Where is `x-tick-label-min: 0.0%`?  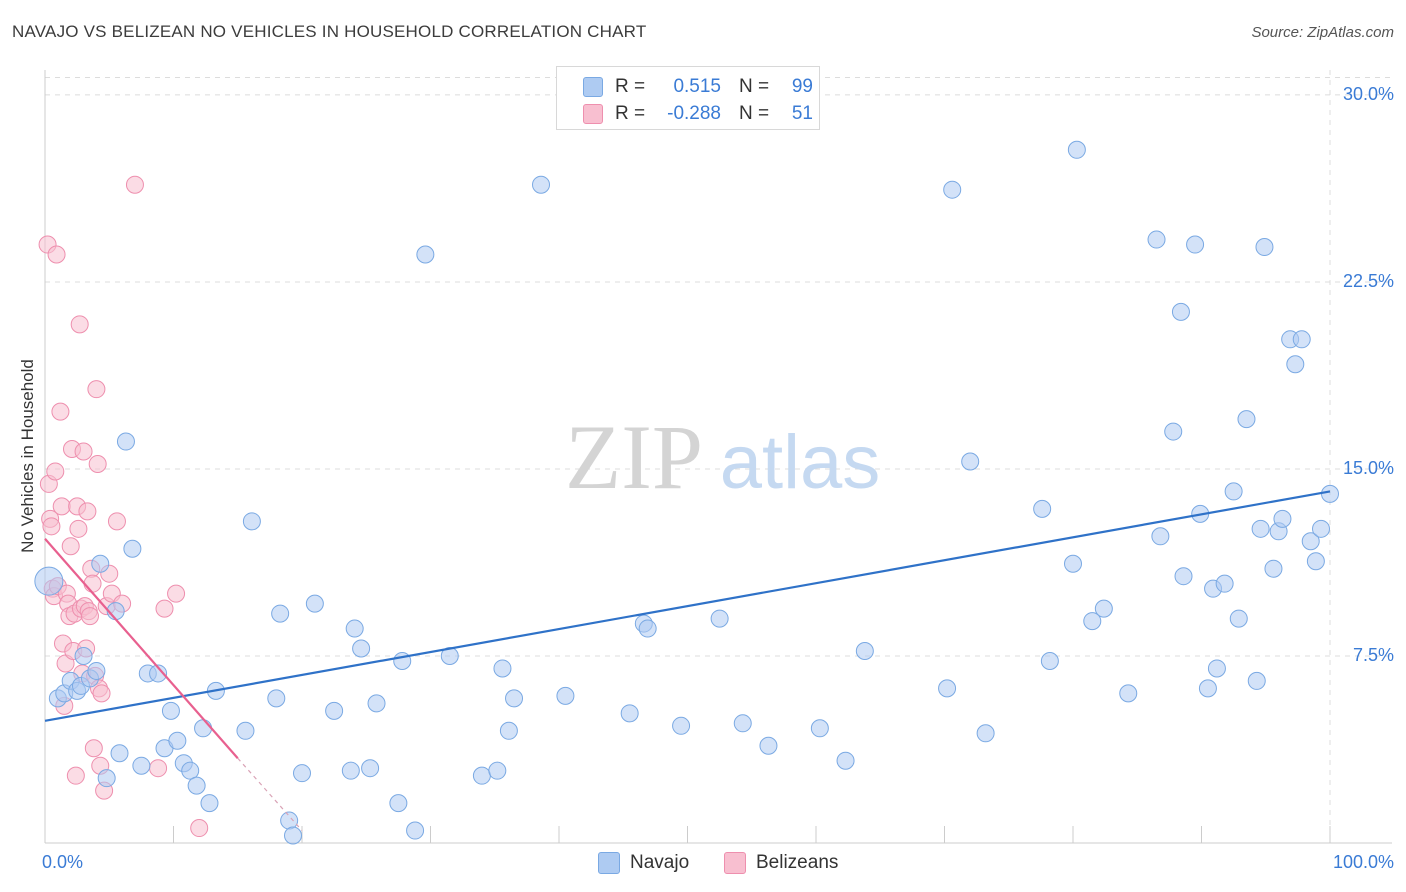 x-tick-label-min: 0.0% is located at coordinates (63, 862).